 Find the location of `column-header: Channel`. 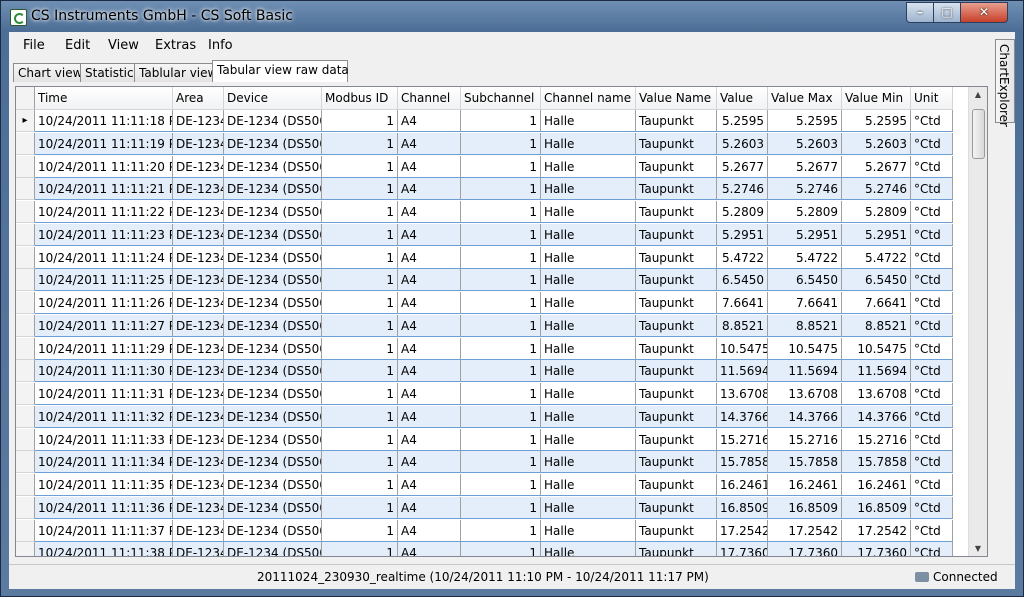

column-header: Channel is located at coordinates (429, 98).